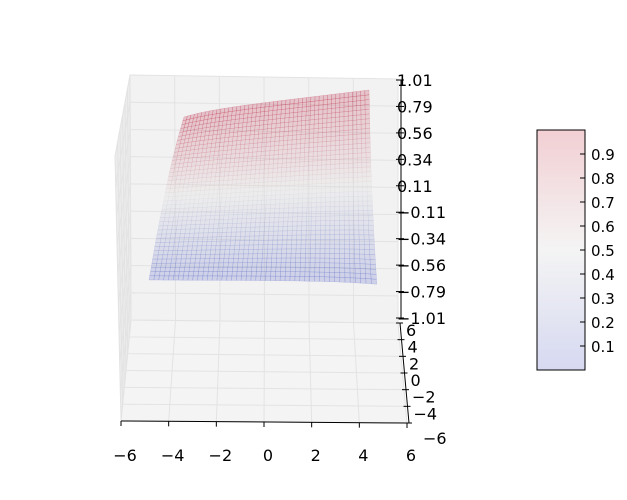  What do you see at coordinates (411, 455) in the screenshot?
I see `x-tick-label: 6` at bounding box center [411, 455].